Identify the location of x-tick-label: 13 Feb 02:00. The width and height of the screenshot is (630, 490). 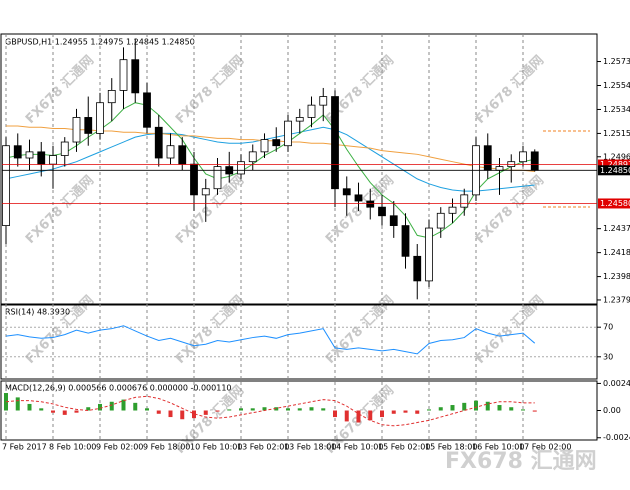
(263, 447).